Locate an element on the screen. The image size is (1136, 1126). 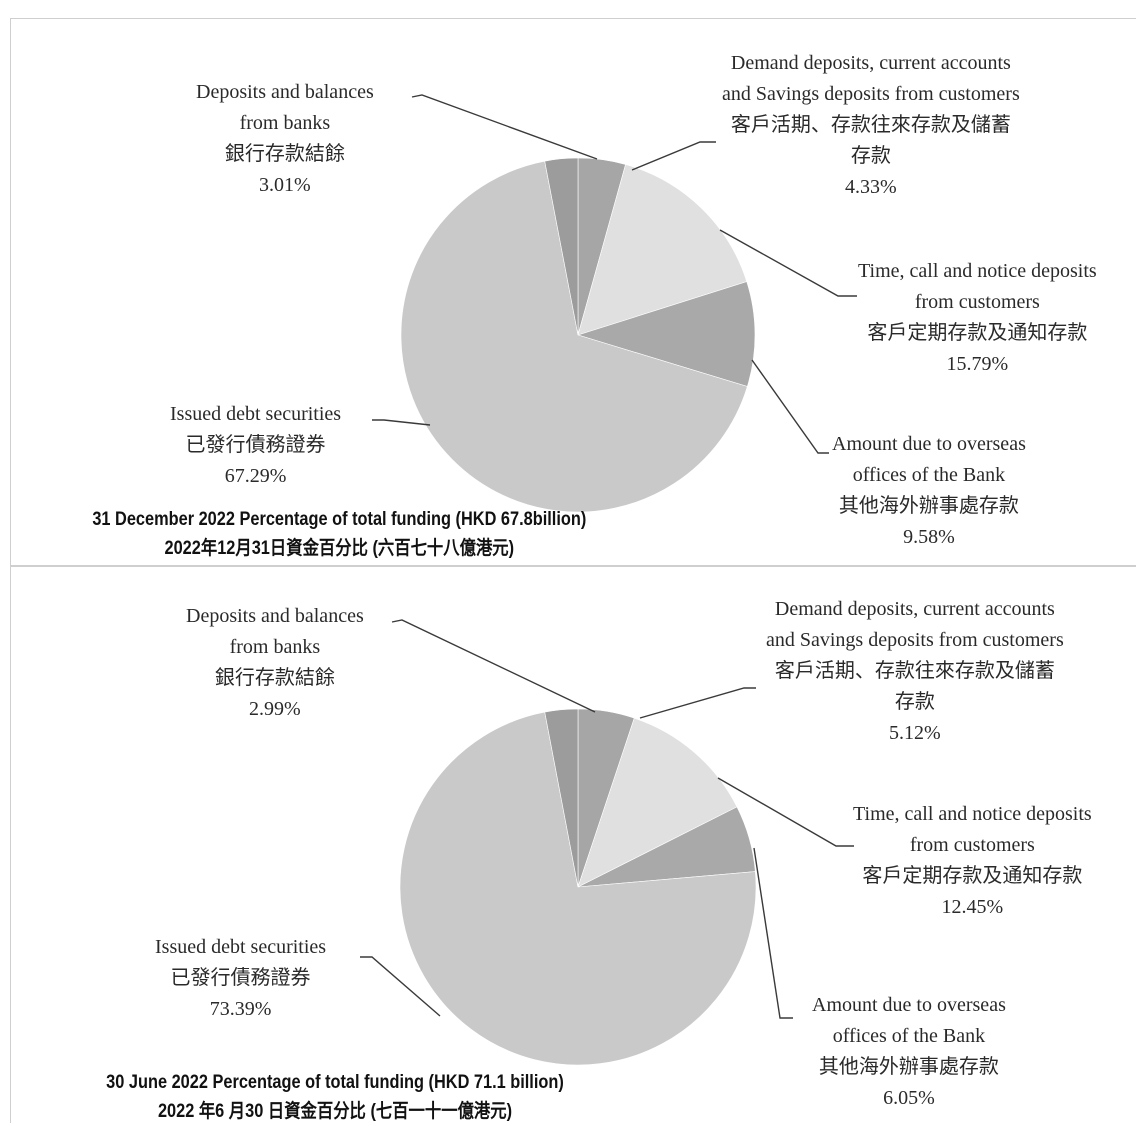
label-debt-securities-jun: Issued debt securities 已發行債務證券 73.39% is located at coordinates (241, 978).